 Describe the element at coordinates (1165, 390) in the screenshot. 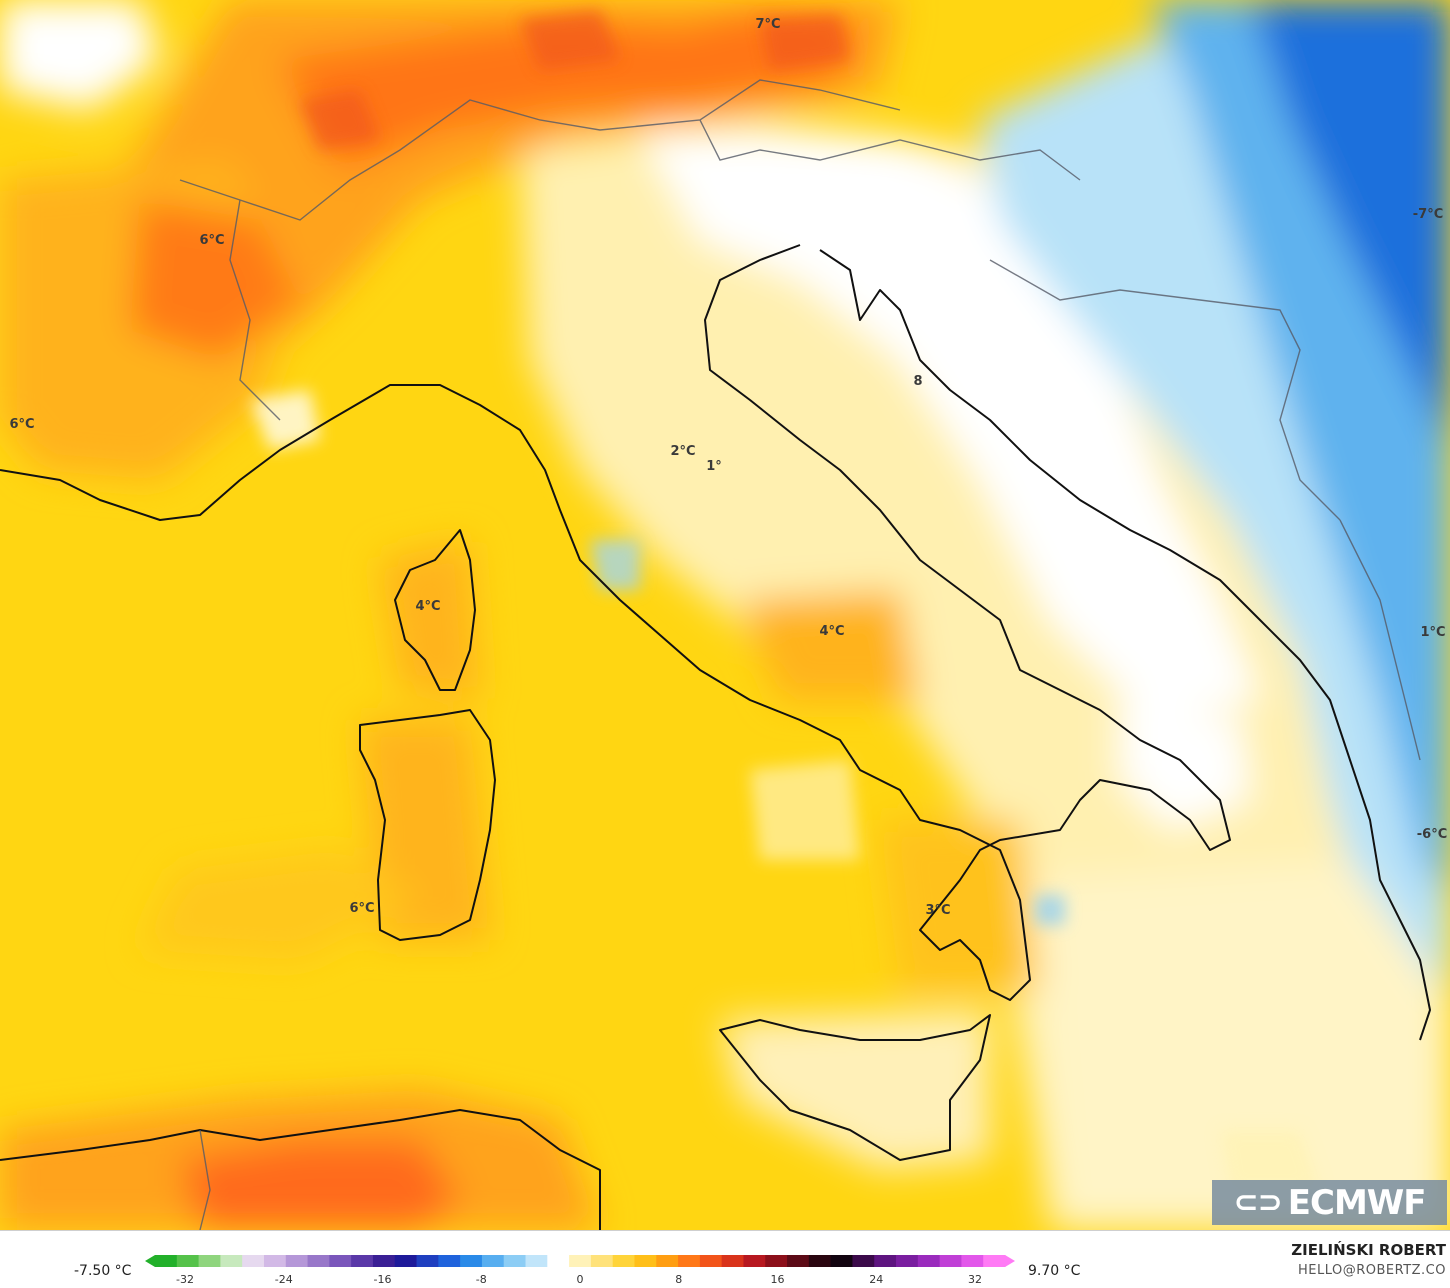

I see `border-croatia-bosnia` at that location.